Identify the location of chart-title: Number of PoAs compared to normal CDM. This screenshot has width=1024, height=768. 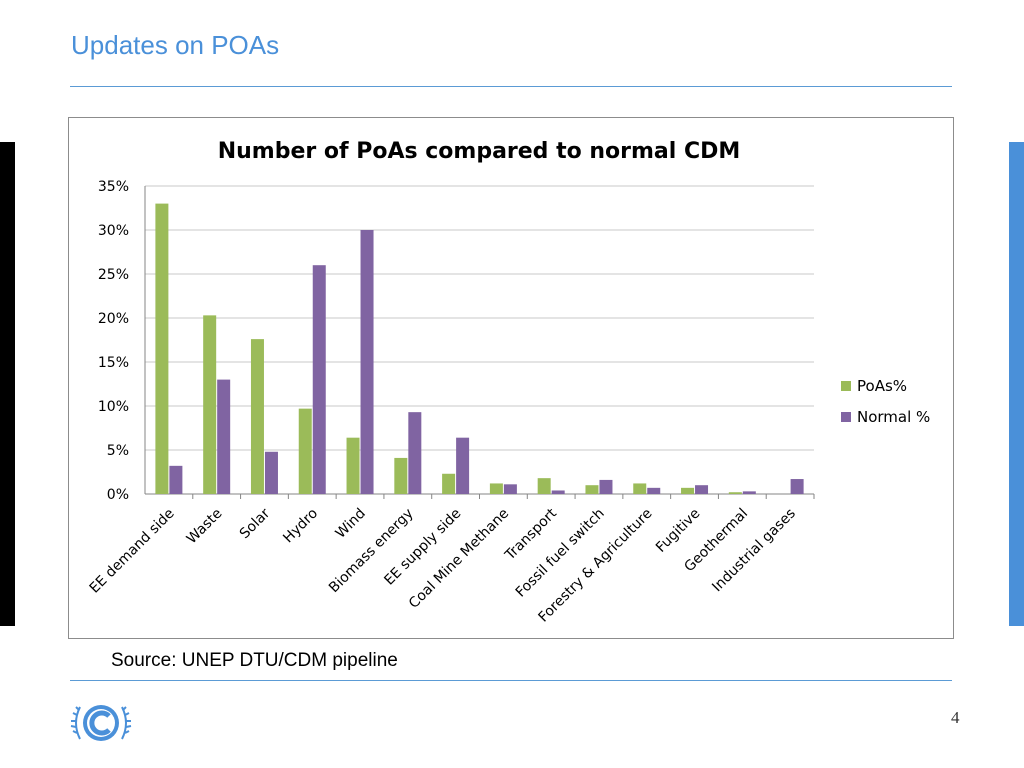
(479, 151).